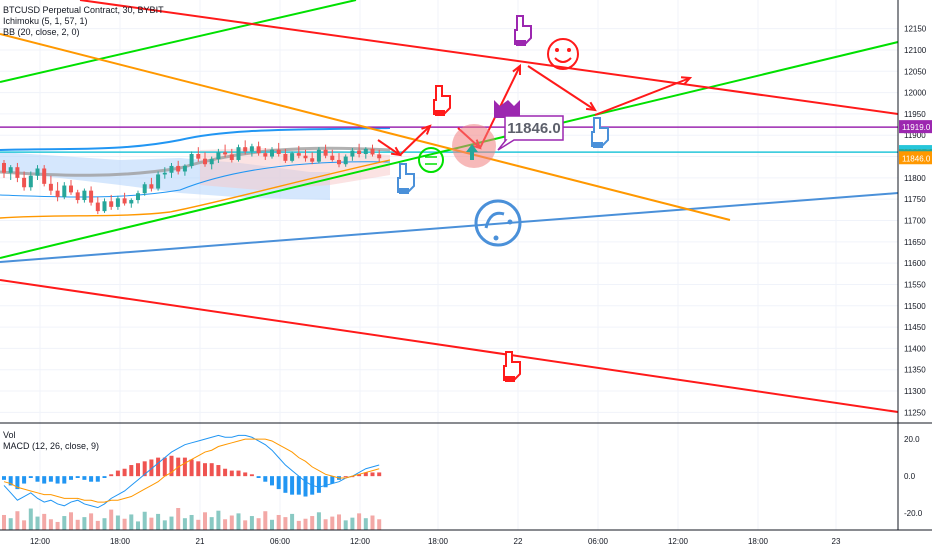  Describe the element at coordinates (915, 71) in the screenshot. I see `y-tick-label: 12050` at that location.